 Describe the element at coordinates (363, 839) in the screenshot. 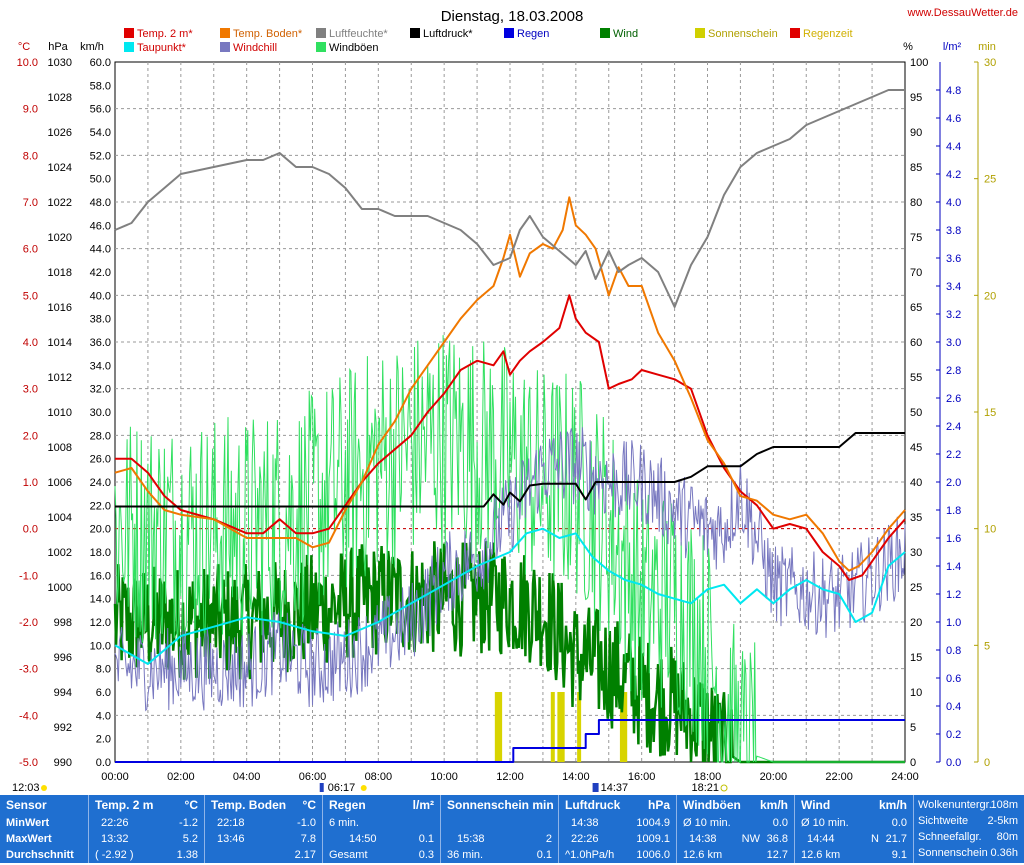

I see `regen-max-time: 14:50` at that location.